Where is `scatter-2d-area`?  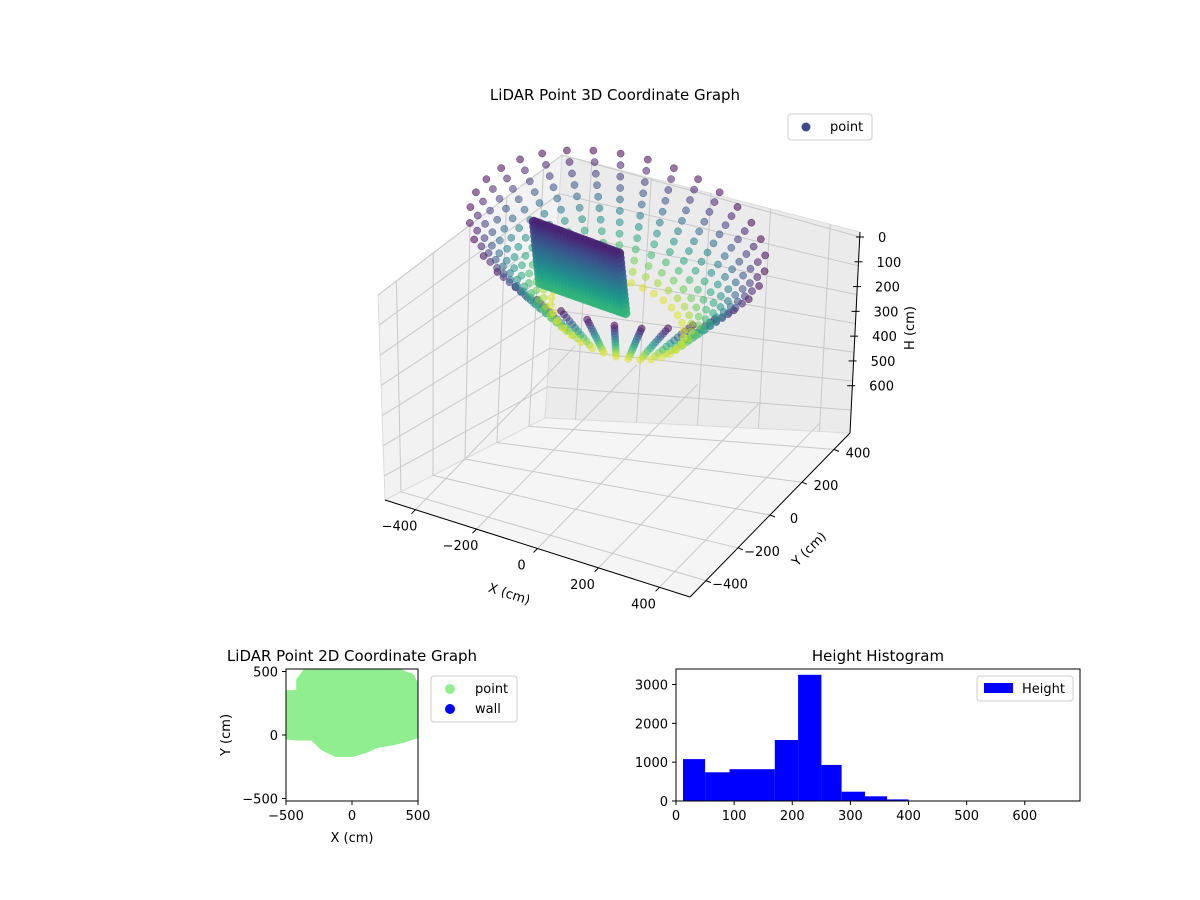
scatter-2d-area is located at coordinates (352, 713).